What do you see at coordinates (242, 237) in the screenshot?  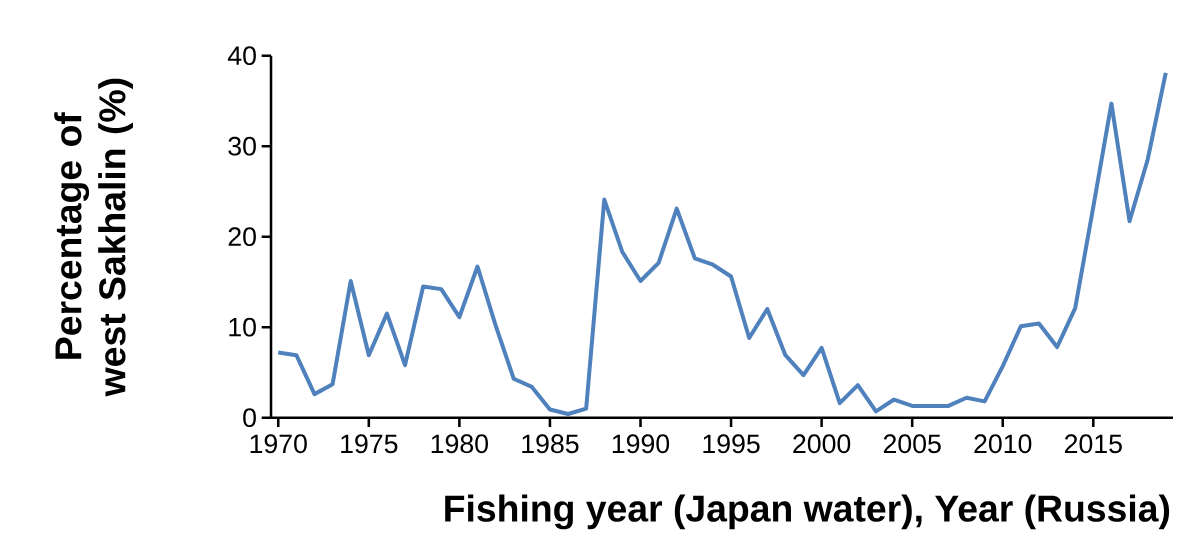 I see `y-tick-label: 20` at bounding box center [242, 237].